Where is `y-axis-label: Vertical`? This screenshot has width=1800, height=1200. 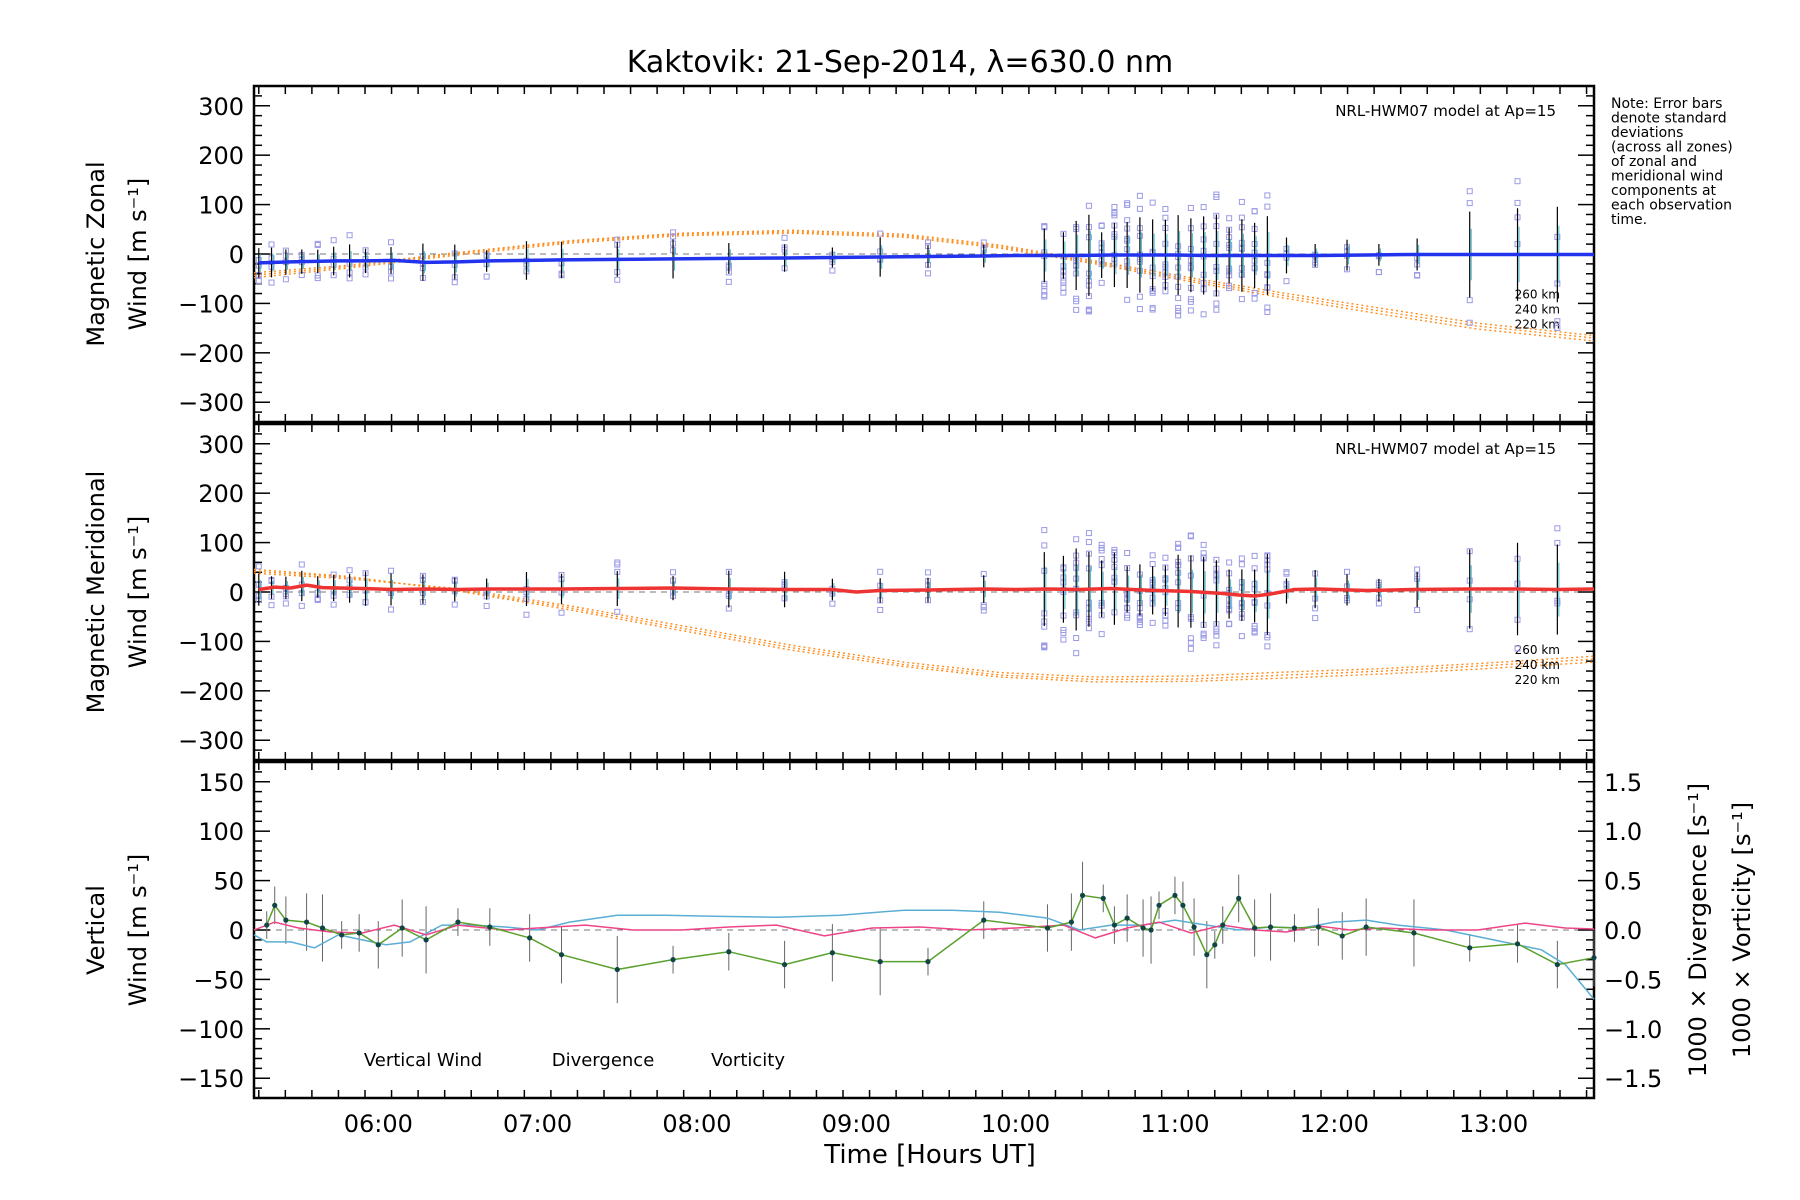 y-axis-label: Vertical is located at coordinates (96, 930).